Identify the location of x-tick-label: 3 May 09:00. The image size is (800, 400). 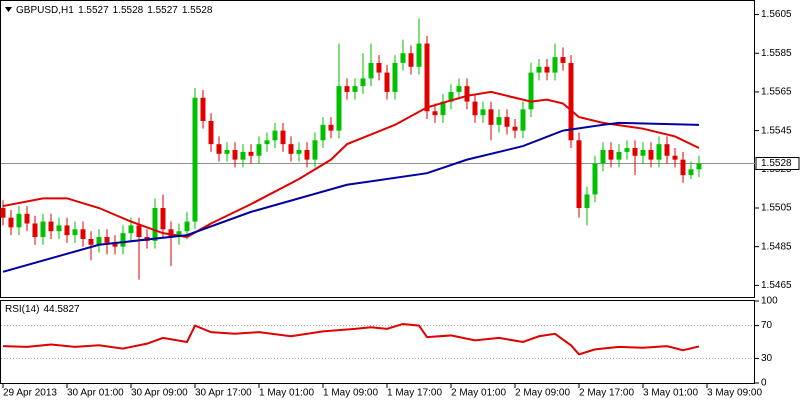
(734, 393).